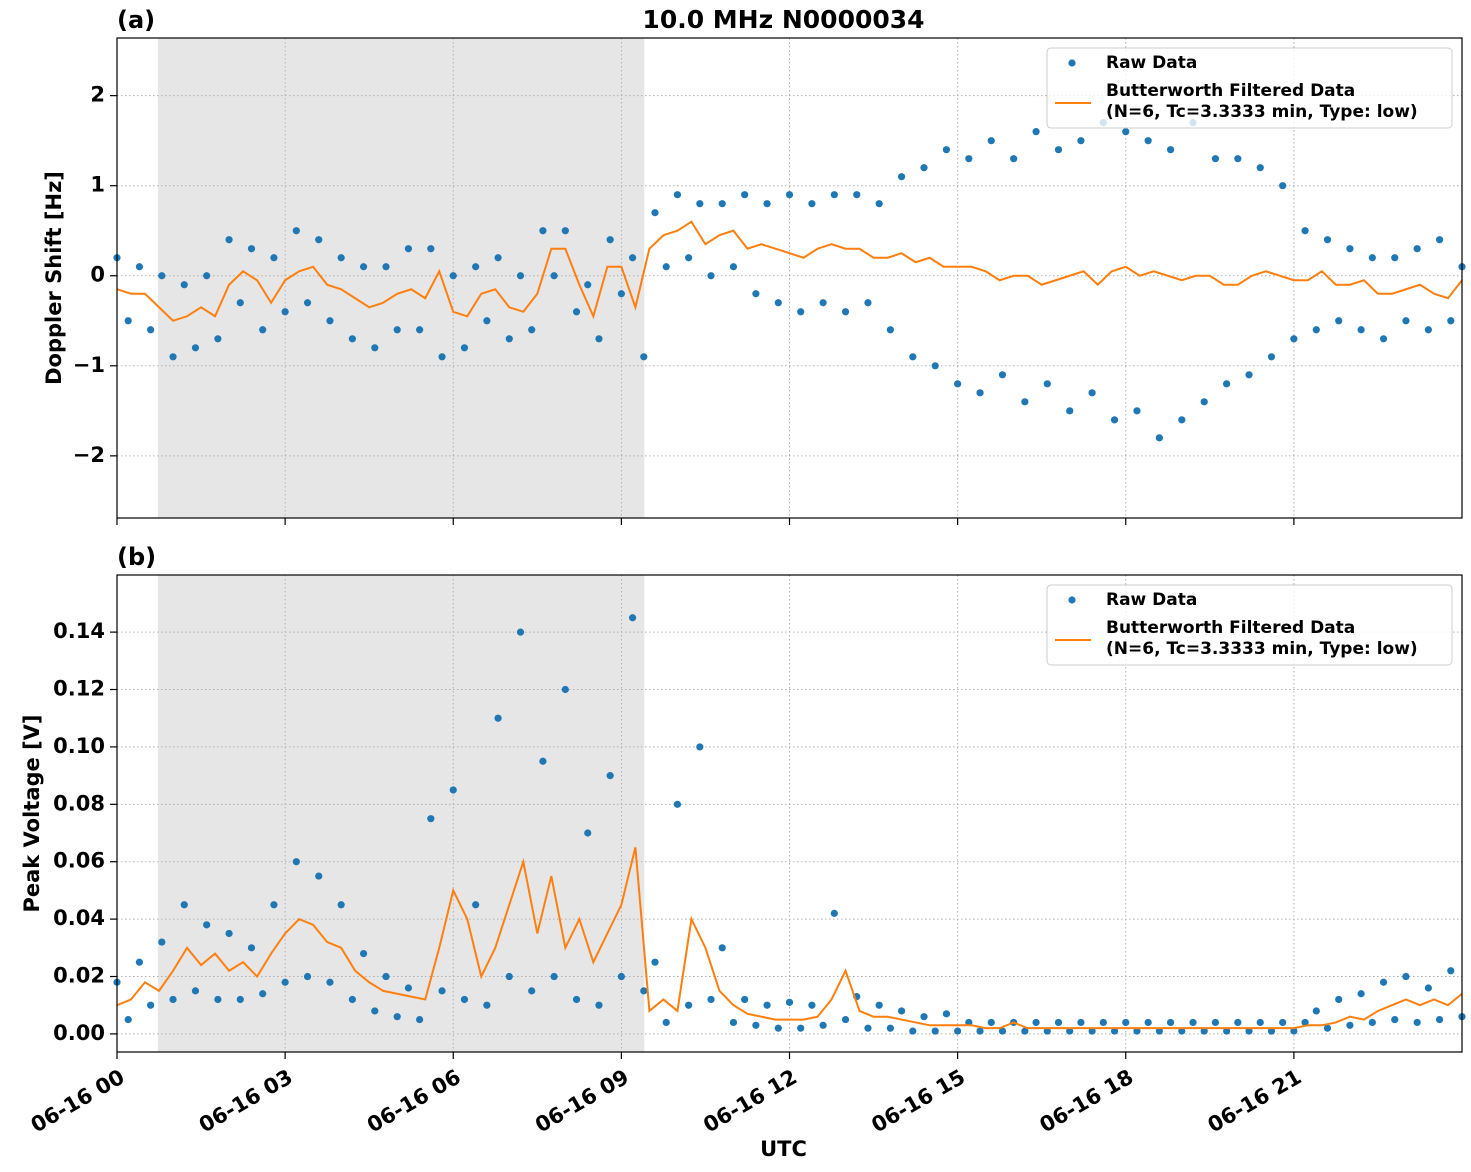 The image size is (1471, 1172). Describe the element at coordinates (97, 275) in the screenshot. I see `y-tick-label: 0` at that location.